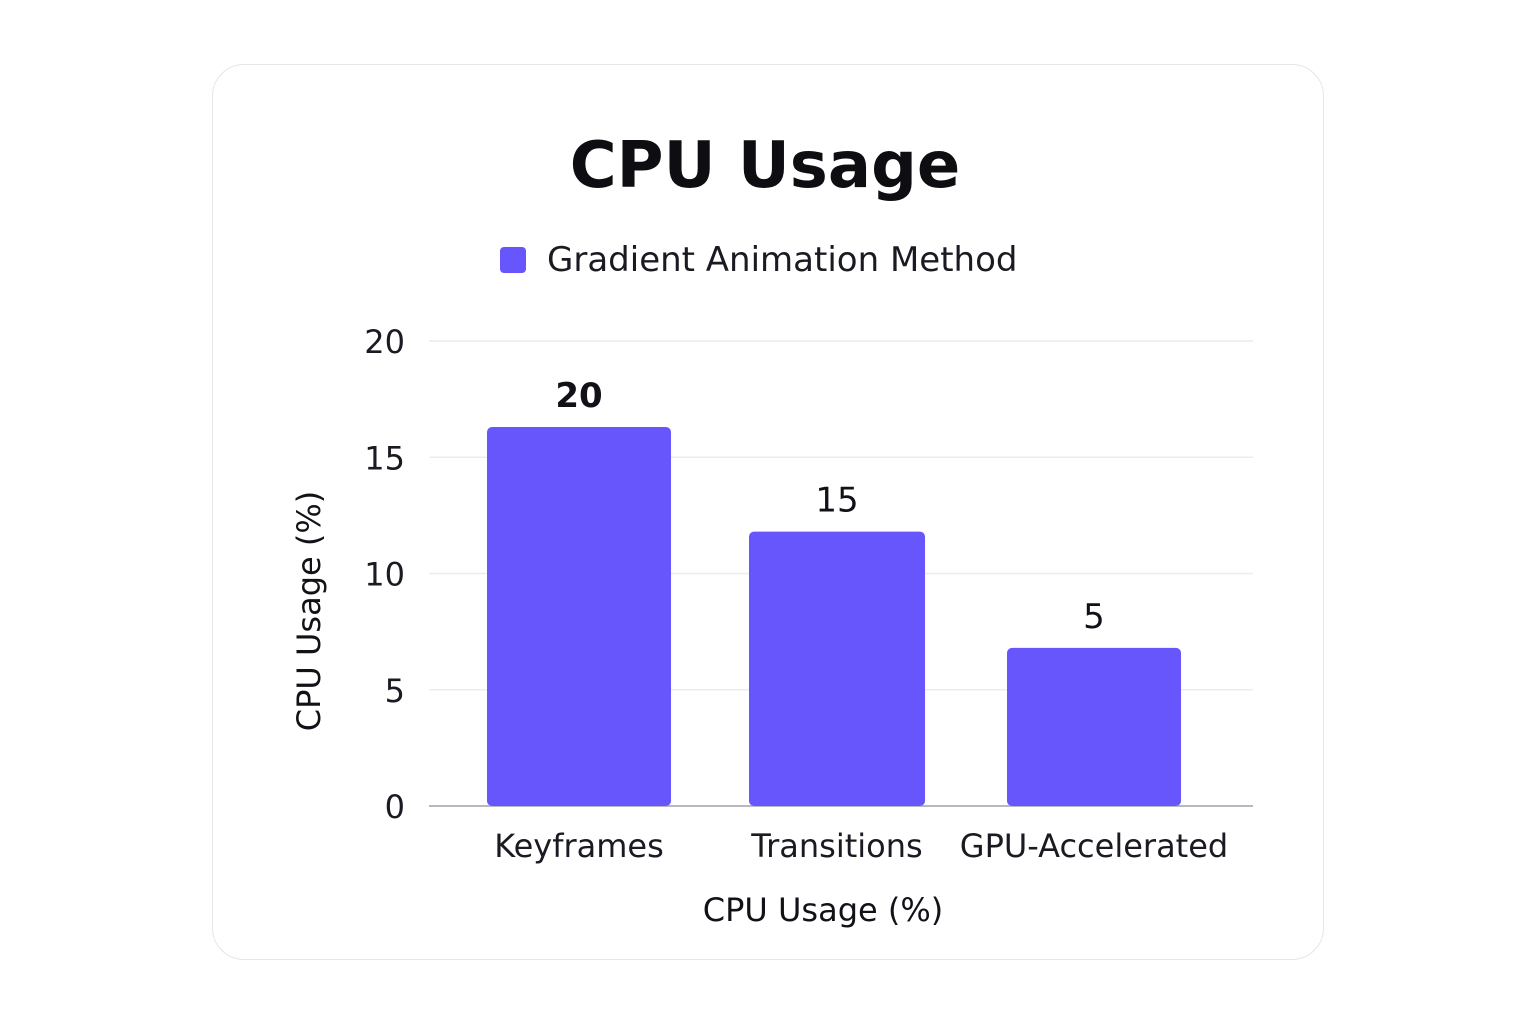 This screenshot has height=1024, width=1536. What do you see at coordinates (1094, 726) in the screenshot?
I see `bar-gpu-accelerated` at bounding box center [1094, 726].